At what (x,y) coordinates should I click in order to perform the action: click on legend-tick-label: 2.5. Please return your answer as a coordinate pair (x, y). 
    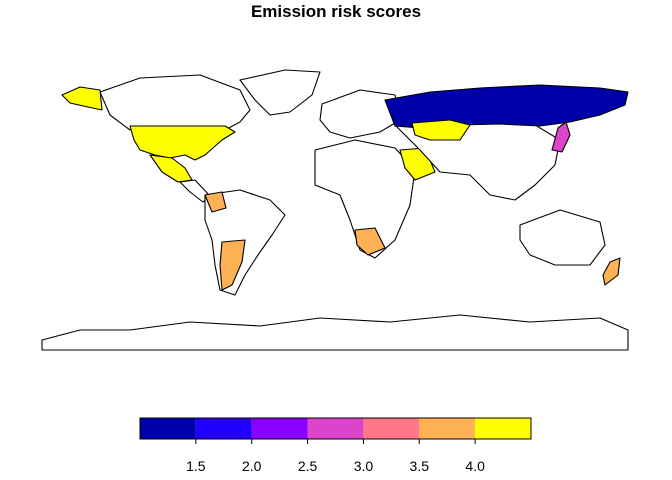
    Looking at the image, I should click on (308, 466).